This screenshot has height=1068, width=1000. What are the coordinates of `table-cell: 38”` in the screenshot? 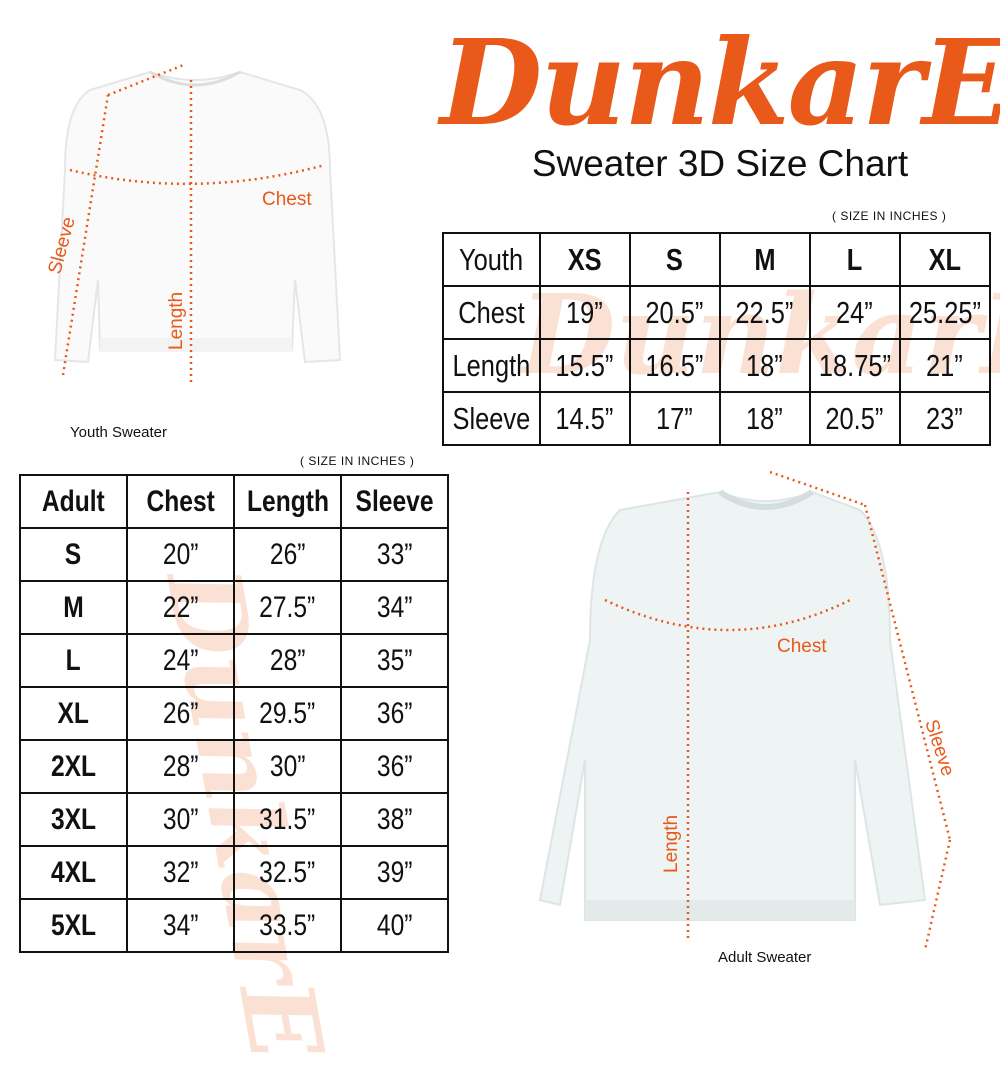 It's located at (394, 819).